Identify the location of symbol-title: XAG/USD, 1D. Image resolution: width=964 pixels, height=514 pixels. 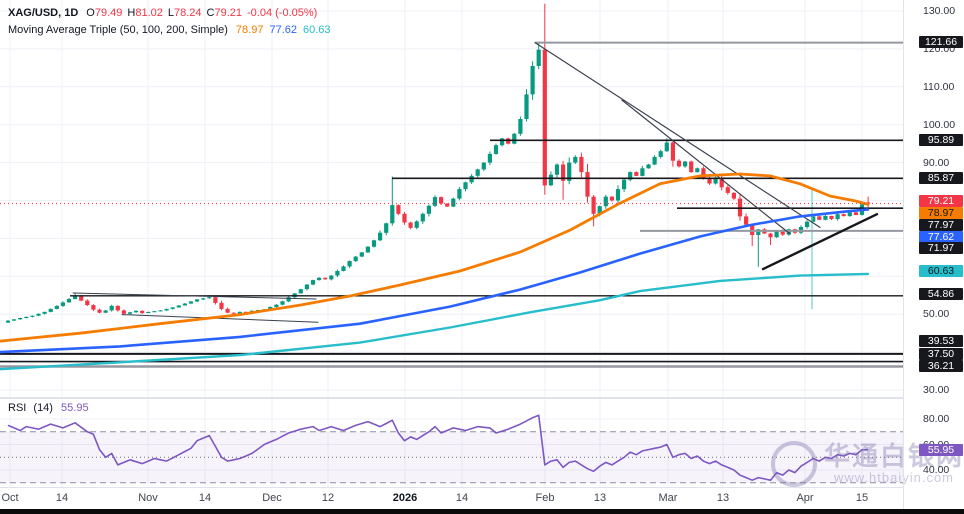
(43, 12).